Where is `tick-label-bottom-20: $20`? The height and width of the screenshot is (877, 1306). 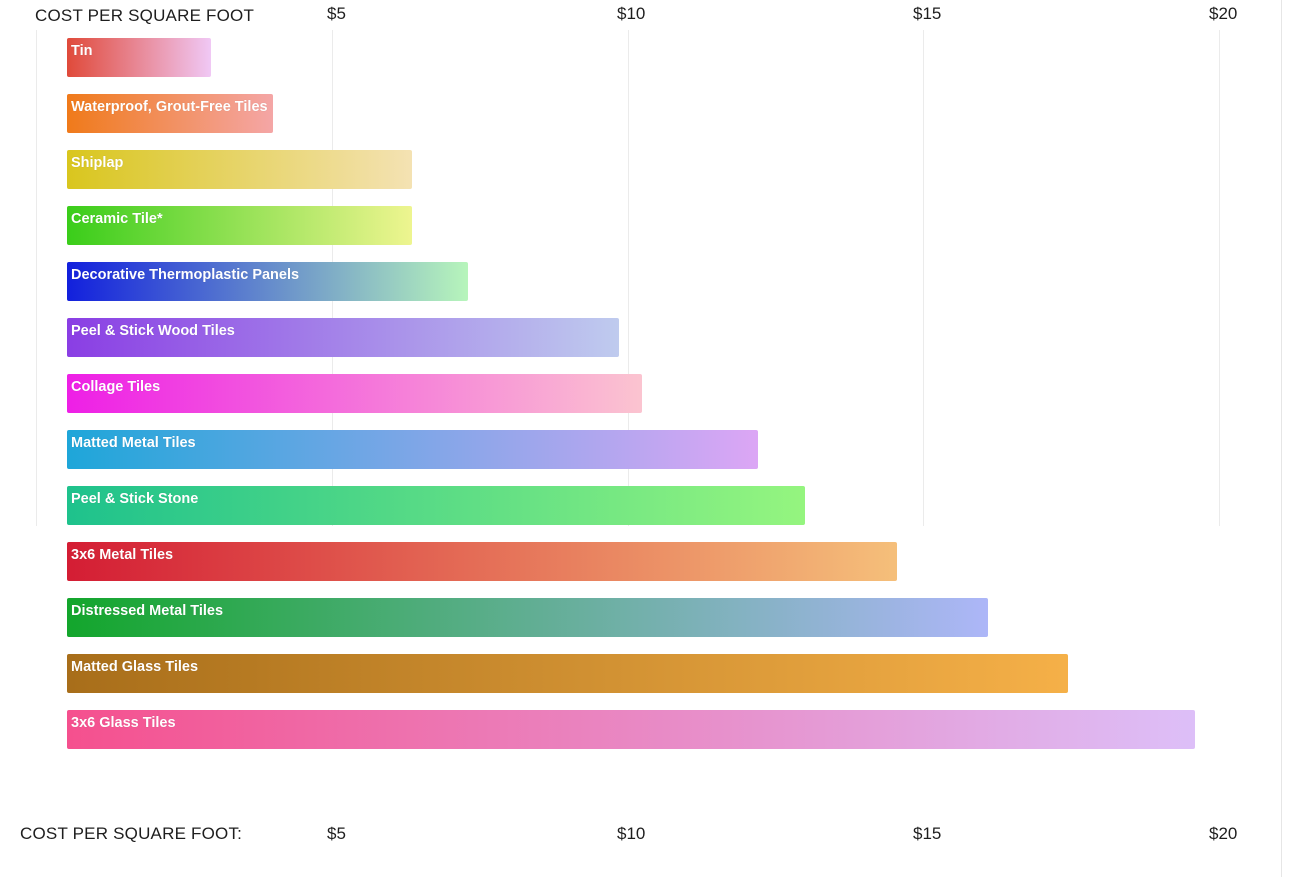 tick-label-bottom-20: $20 is located at coordinates (1223, 833).